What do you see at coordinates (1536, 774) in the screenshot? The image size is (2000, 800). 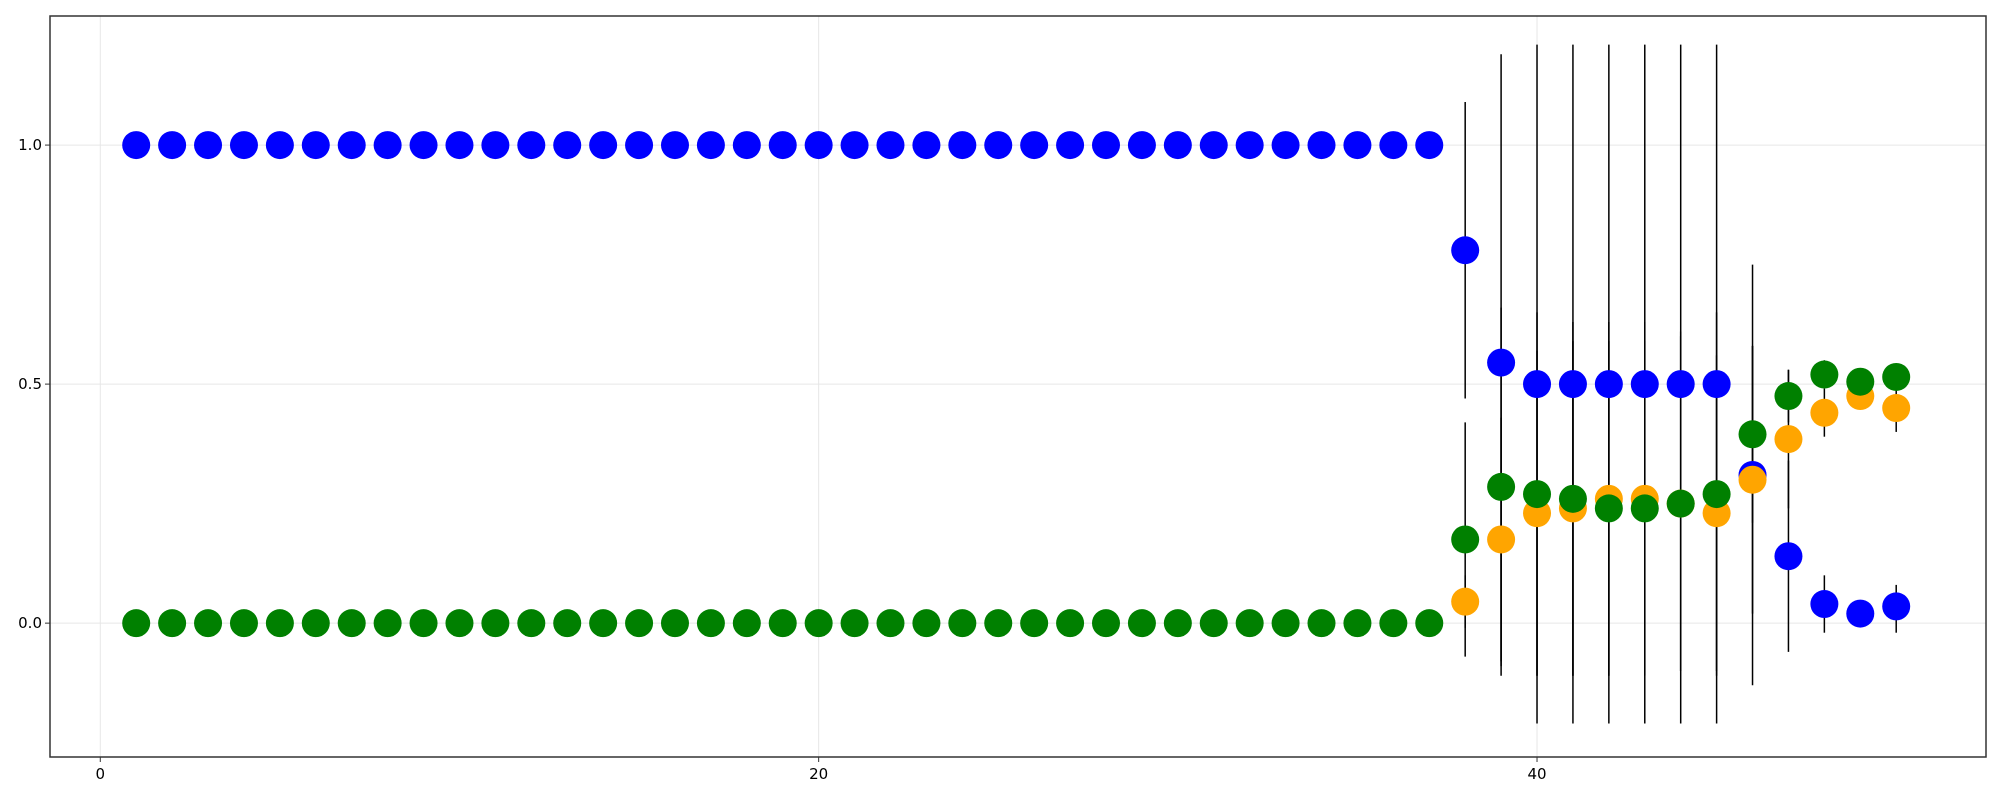 I see `x-tick-label: 40` at bounding box center [1536, 774].